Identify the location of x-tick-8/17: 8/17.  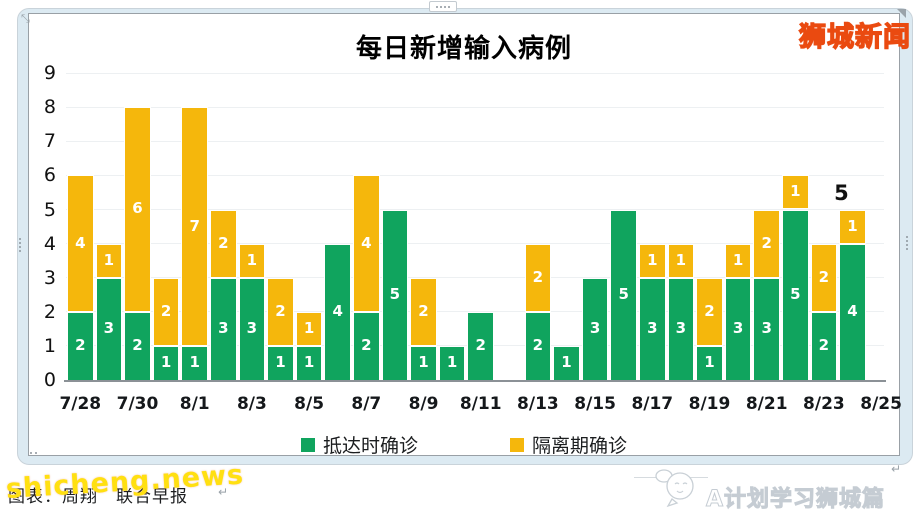
(652, 404).